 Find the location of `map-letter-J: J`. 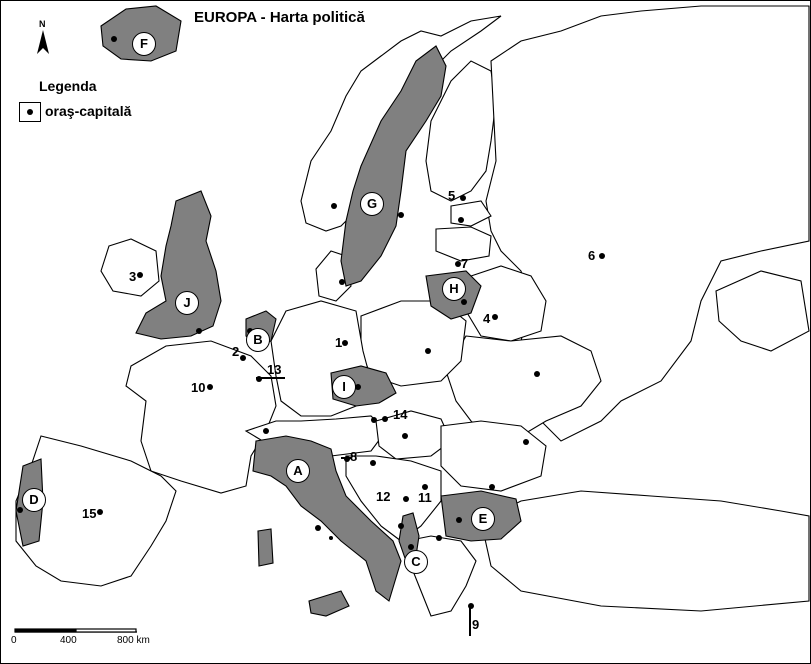

map-letter-J: J is located at coordinates (187, 303).